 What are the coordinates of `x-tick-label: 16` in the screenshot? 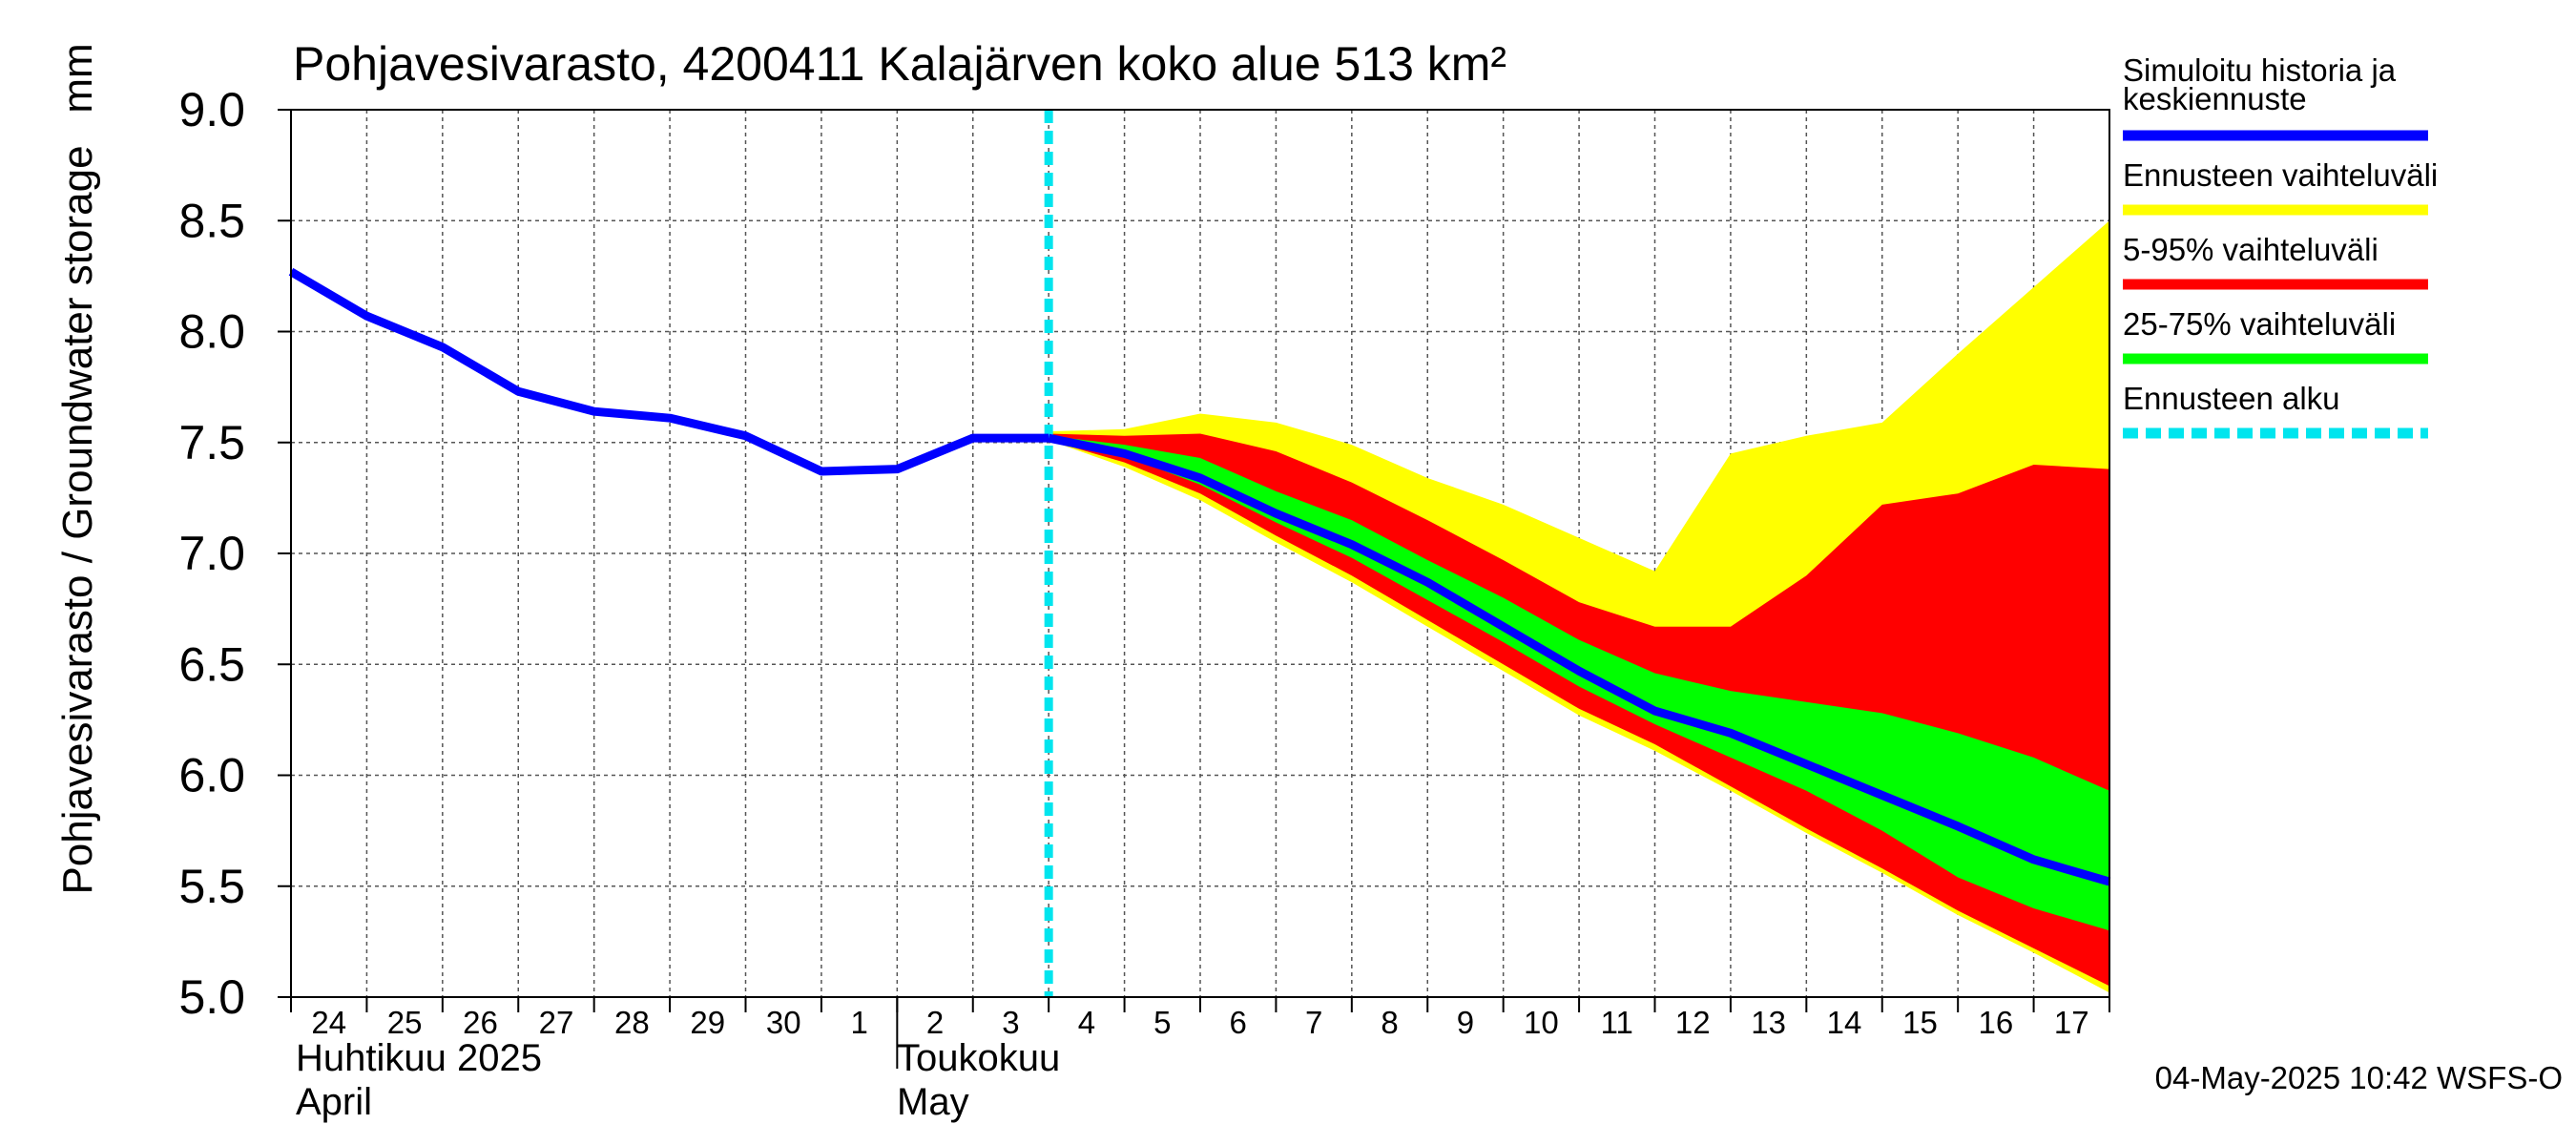 It's located at (1996, 1022).